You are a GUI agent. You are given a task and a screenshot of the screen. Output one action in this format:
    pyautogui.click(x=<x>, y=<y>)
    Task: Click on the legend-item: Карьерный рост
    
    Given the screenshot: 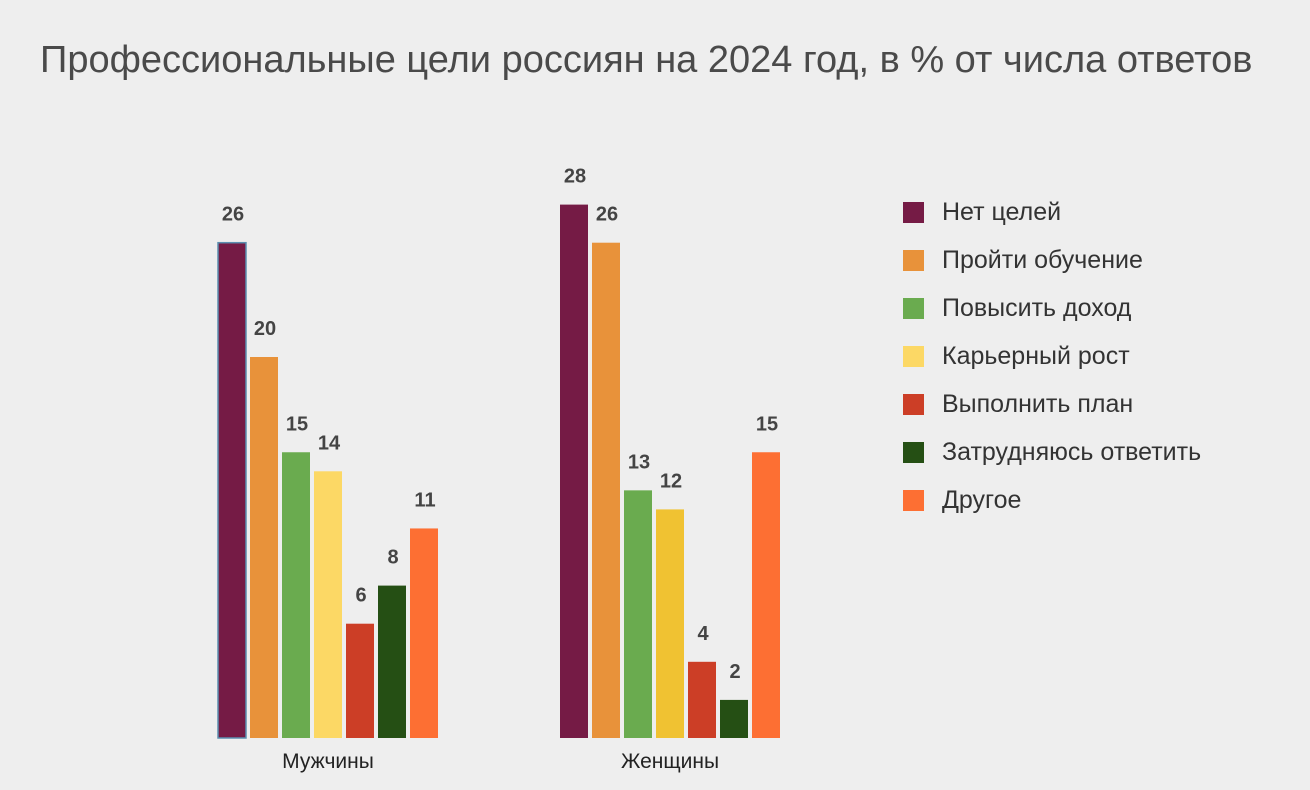 What is the action you would take?
    pyautogui.click(x=1052, y=356)
    